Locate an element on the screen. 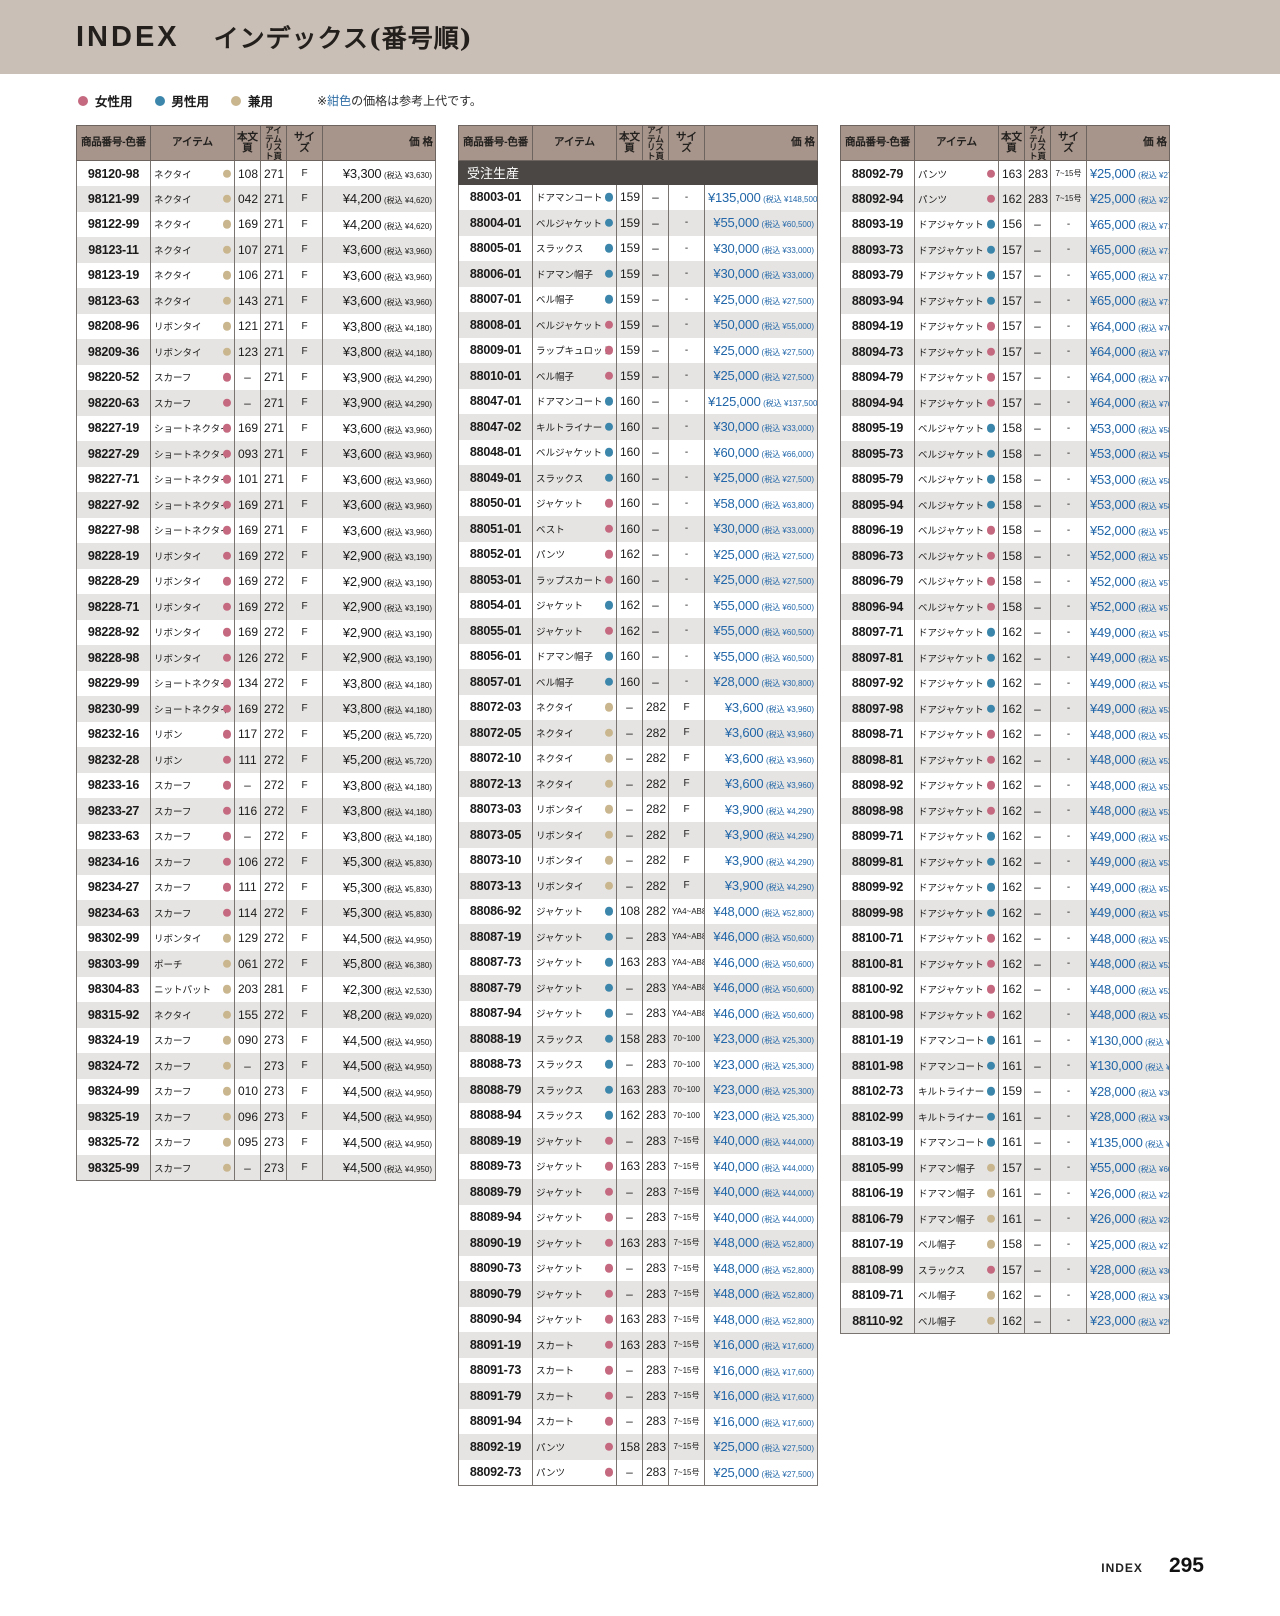  table-row: 98220-52 スカーフ –271 F ¥3,900 (税込 ¥4,290) is located at coordinates (256, 377).